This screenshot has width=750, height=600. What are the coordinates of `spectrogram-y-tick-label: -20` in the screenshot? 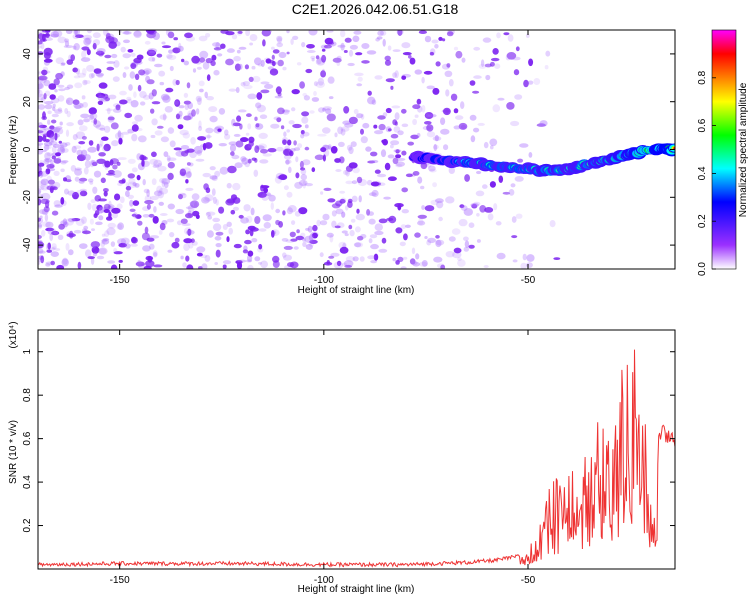 It's located at (27, 197).